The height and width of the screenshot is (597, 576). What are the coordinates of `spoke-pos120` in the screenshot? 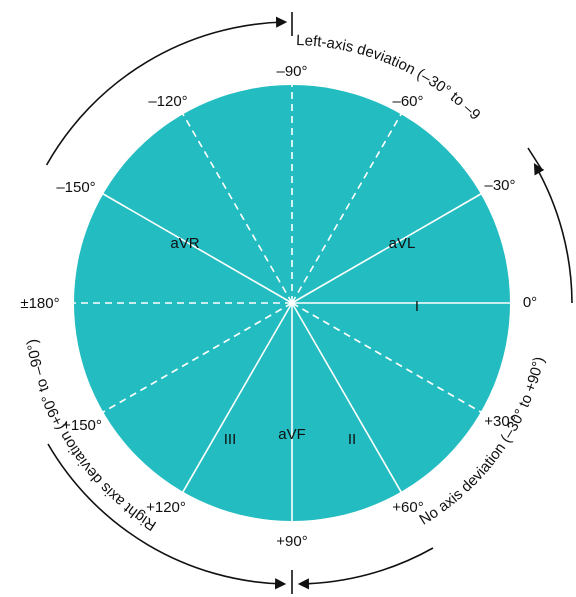 It's located at (237, 397).